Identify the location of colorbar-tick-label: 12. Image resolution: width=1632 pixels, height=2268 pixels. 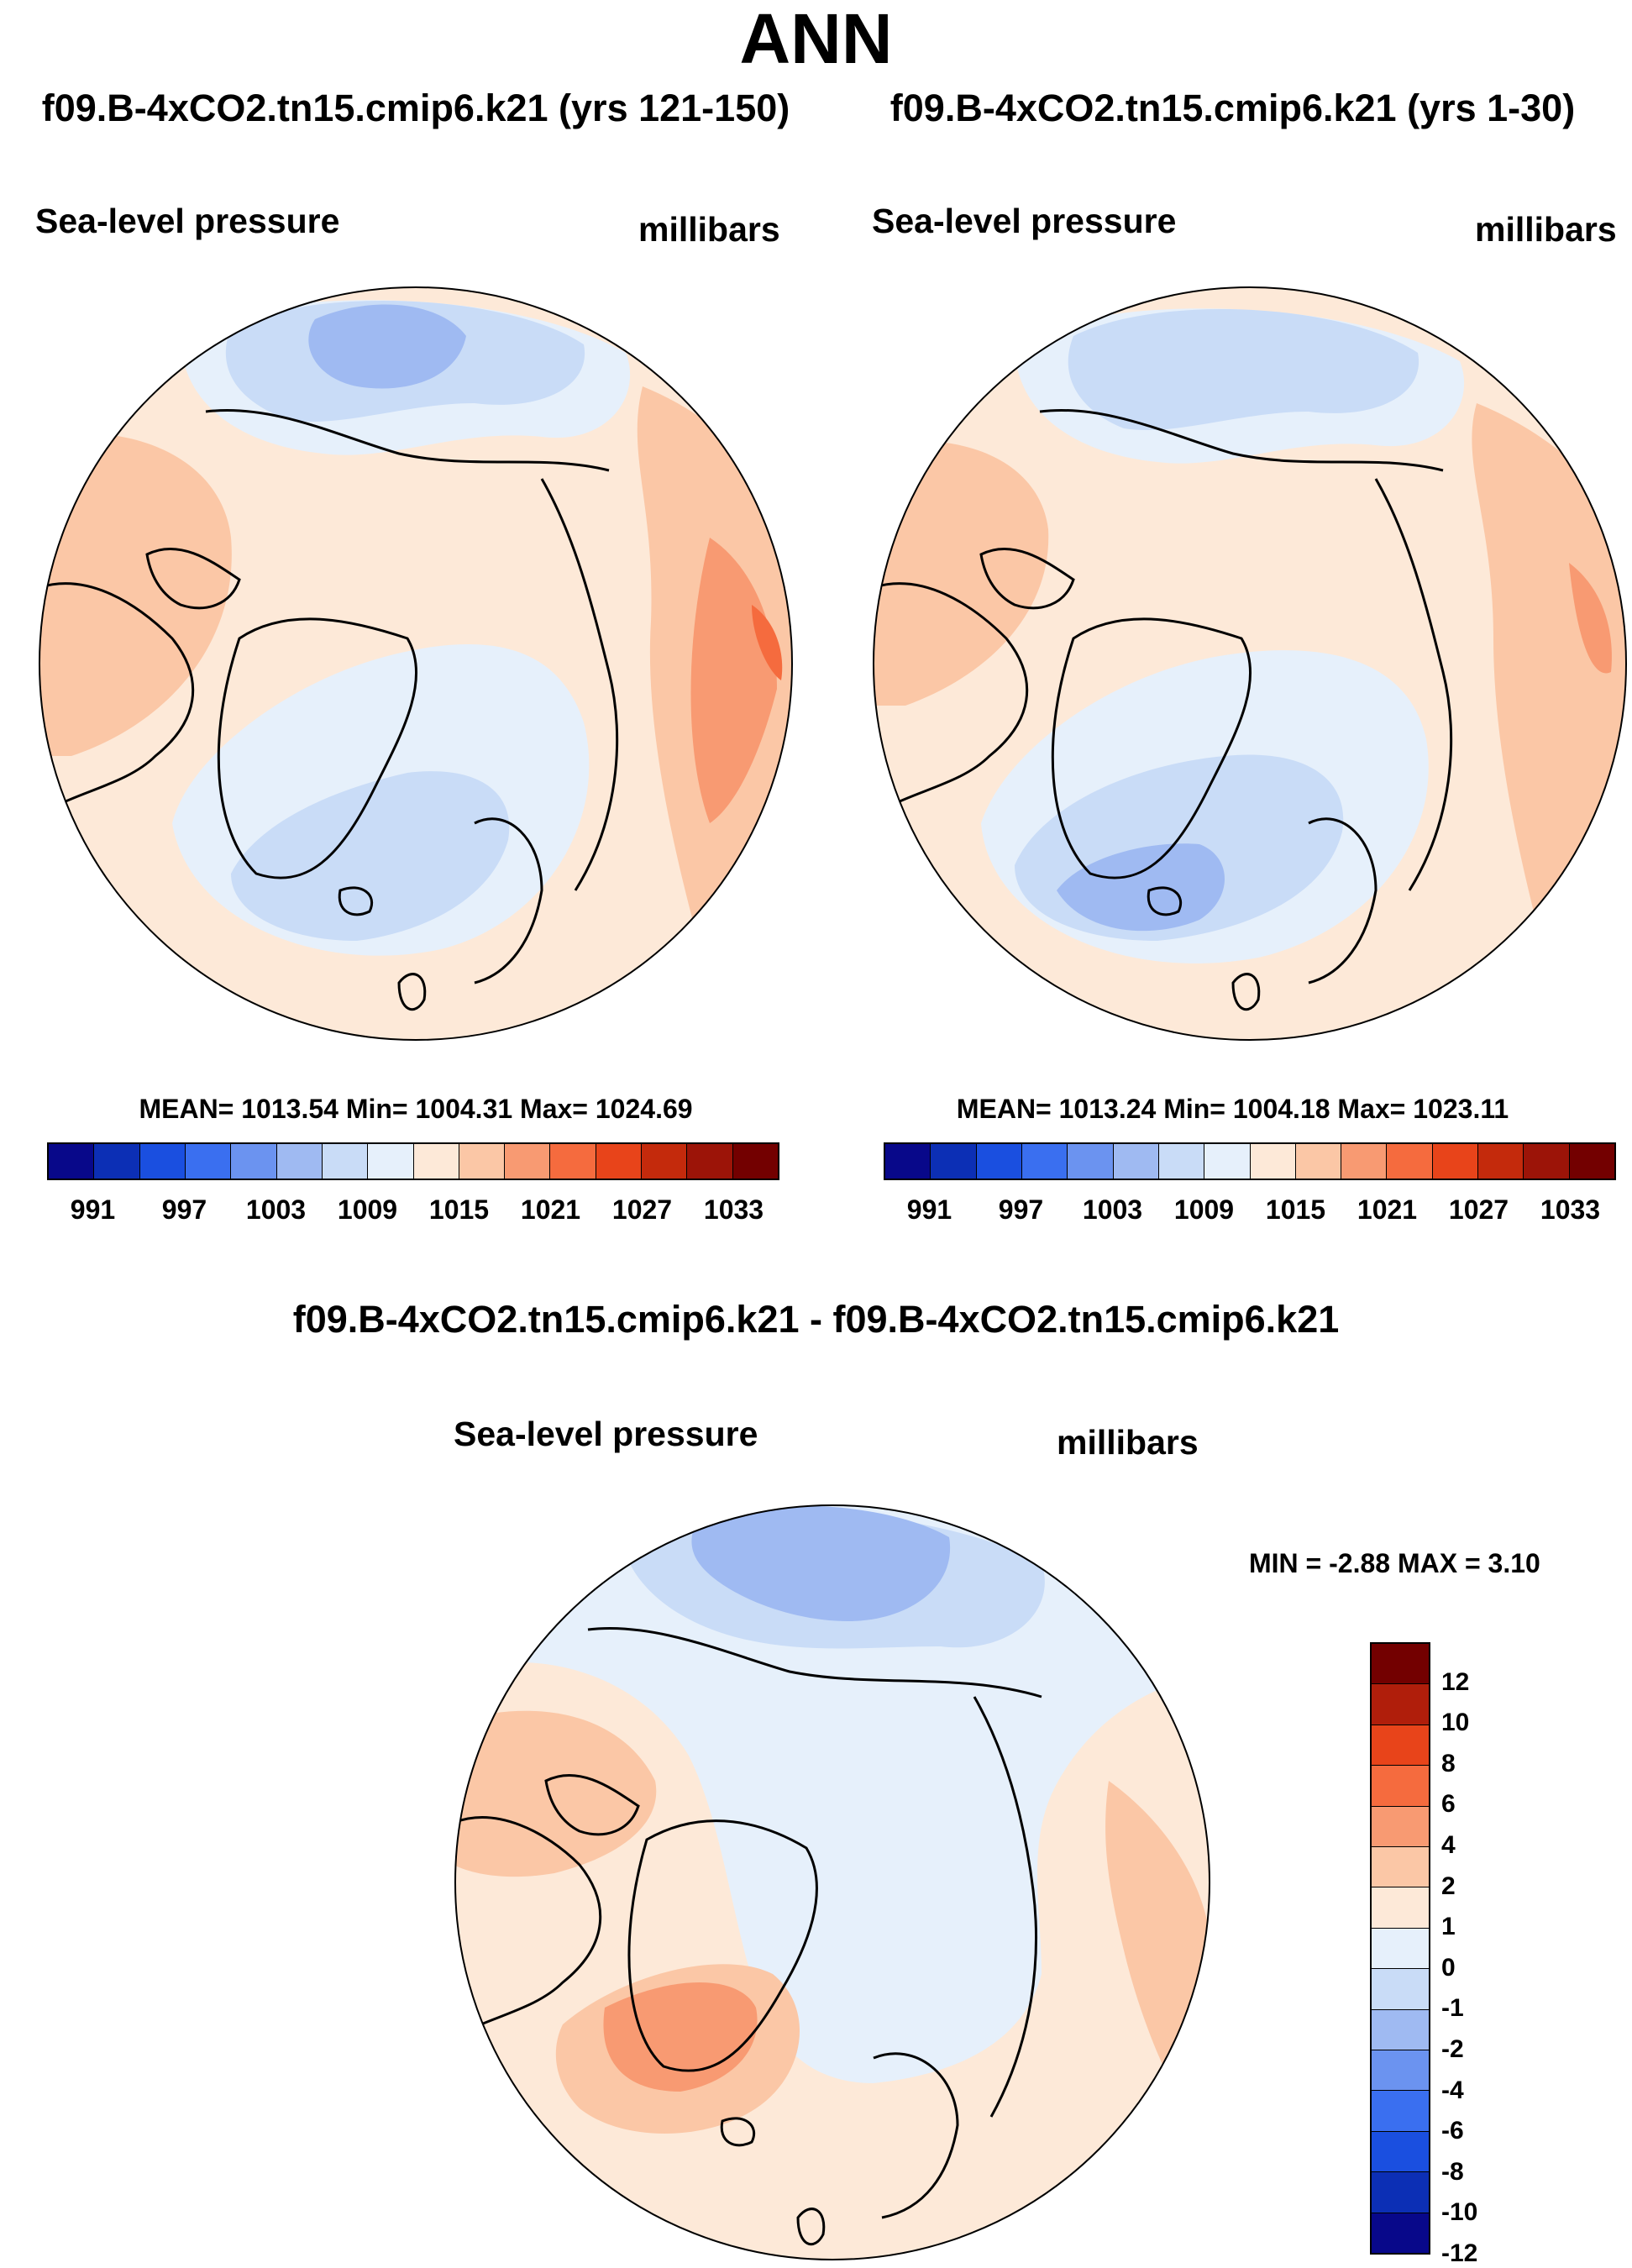
(1456, 1681).